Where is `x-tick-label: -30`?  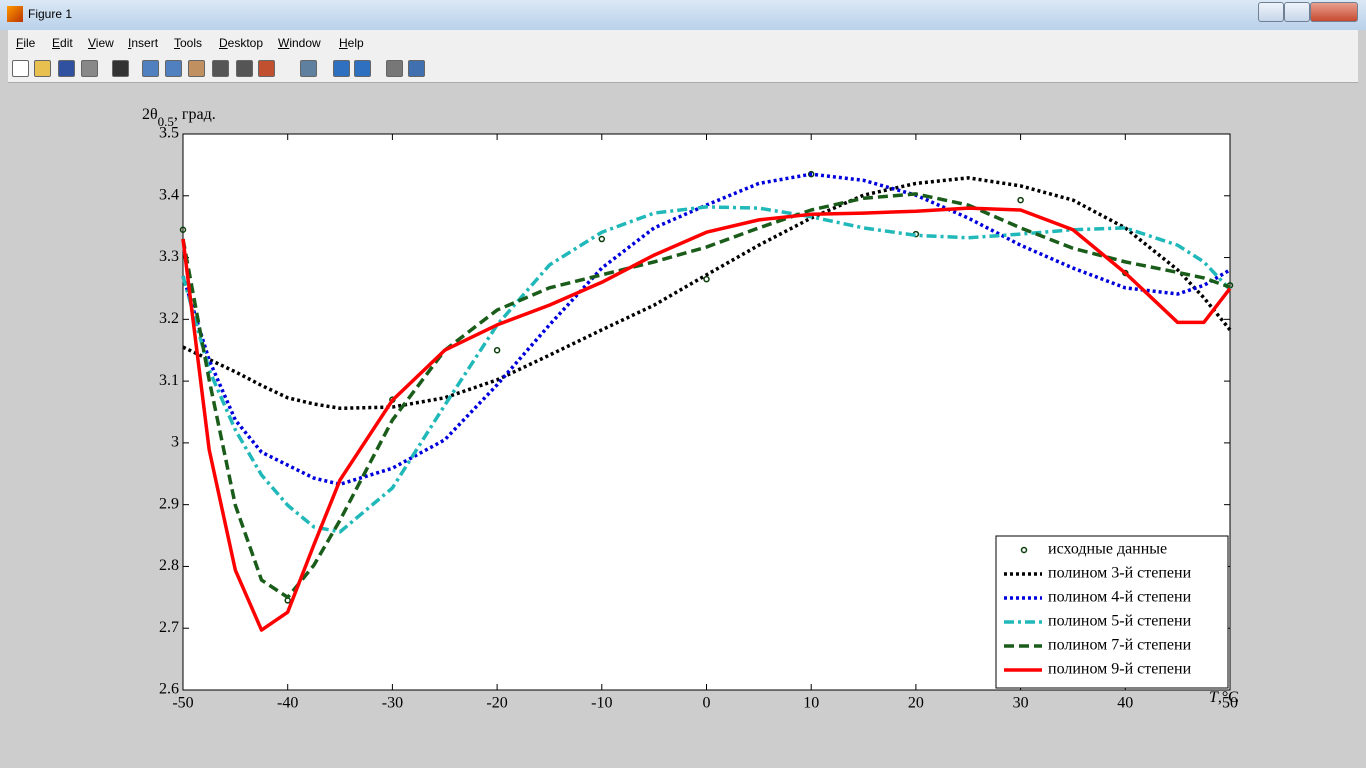
x-tick-label: -30 is located at coordinates (392, 703).